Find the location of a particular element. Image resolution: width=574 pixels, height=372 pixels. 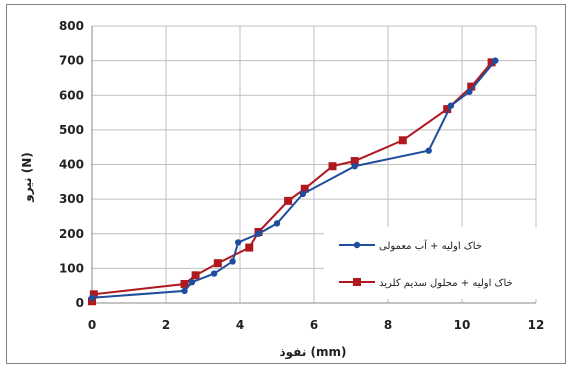

x-tick-label: 8 is located at coordinates (388, 325).